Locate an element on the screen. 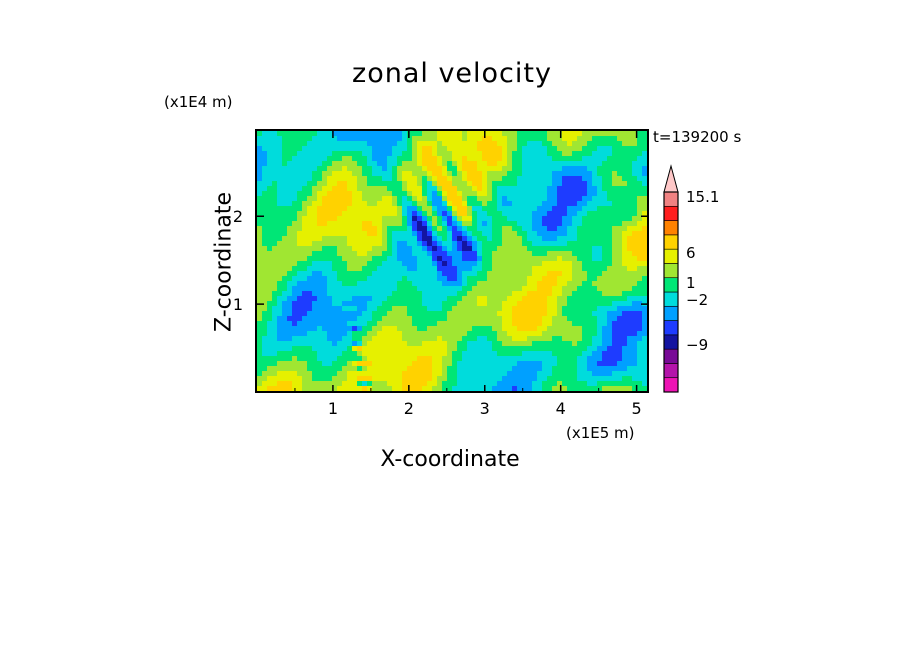 The height and width of the screenshot is (654, 904). chart-title: zonal velocity is located at coordinates (452, 73).